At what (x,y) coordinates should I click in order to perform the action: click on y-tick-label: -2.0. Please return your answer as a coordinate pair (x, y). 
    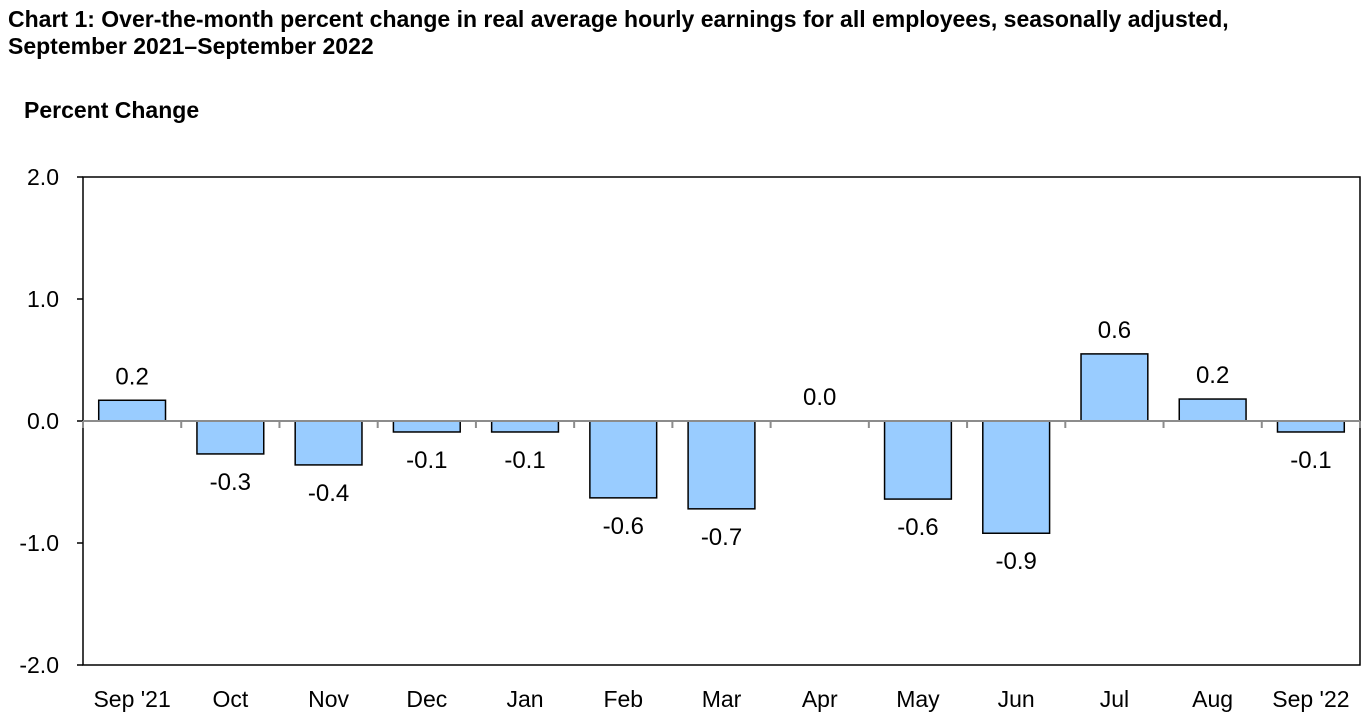
    Looking at the image, I should click on (39, 665).